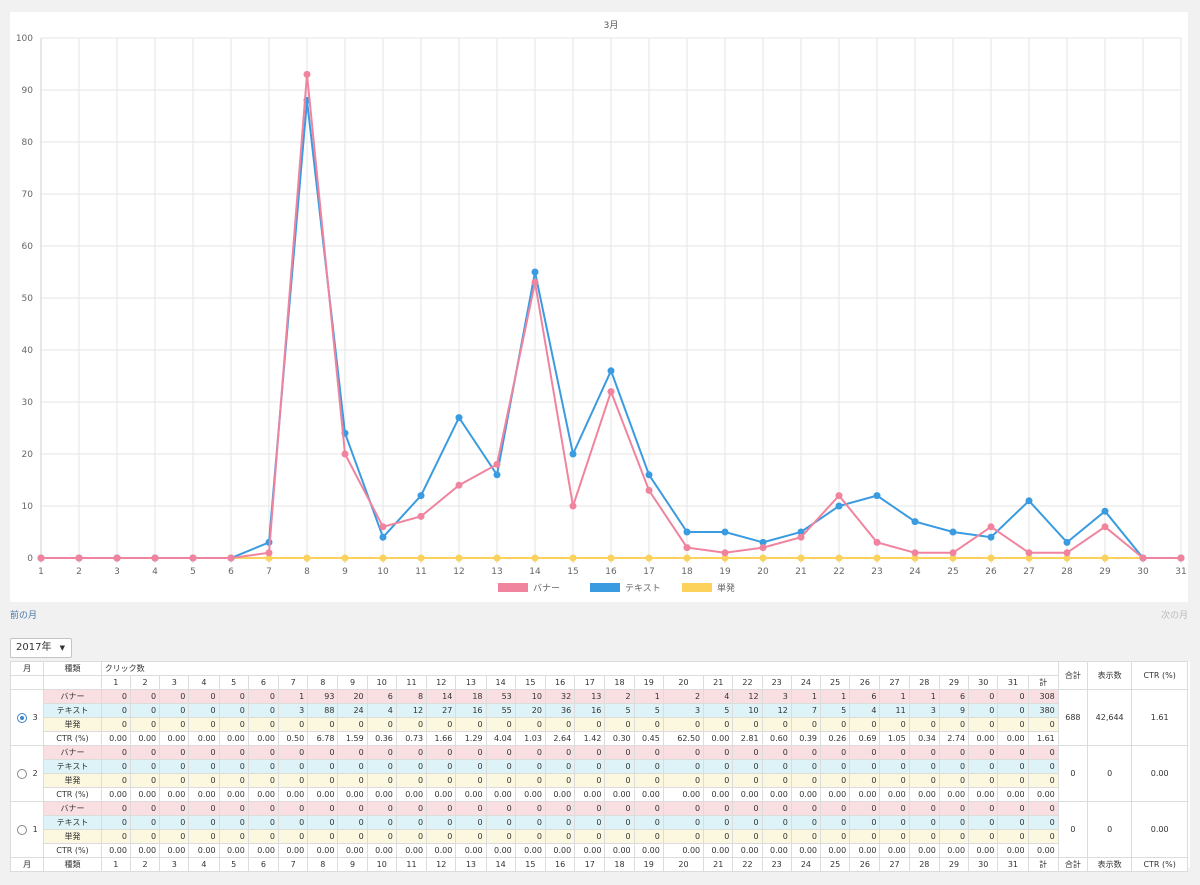 The image size is (1200, 885). What do you see at coordinates (35, 717) in the screenshot?
I see `month-label: 3` at bounding box center [35, 717].